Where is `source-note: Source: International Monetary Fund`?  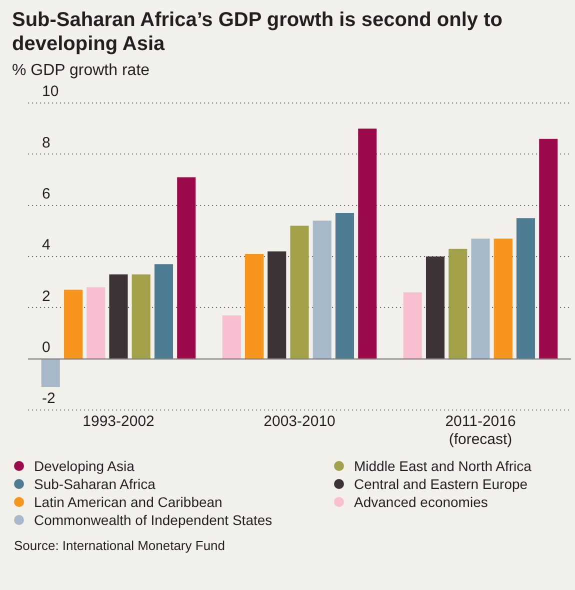
source-note: Source: International Monetary Fund is located at coordinates (120, 545).